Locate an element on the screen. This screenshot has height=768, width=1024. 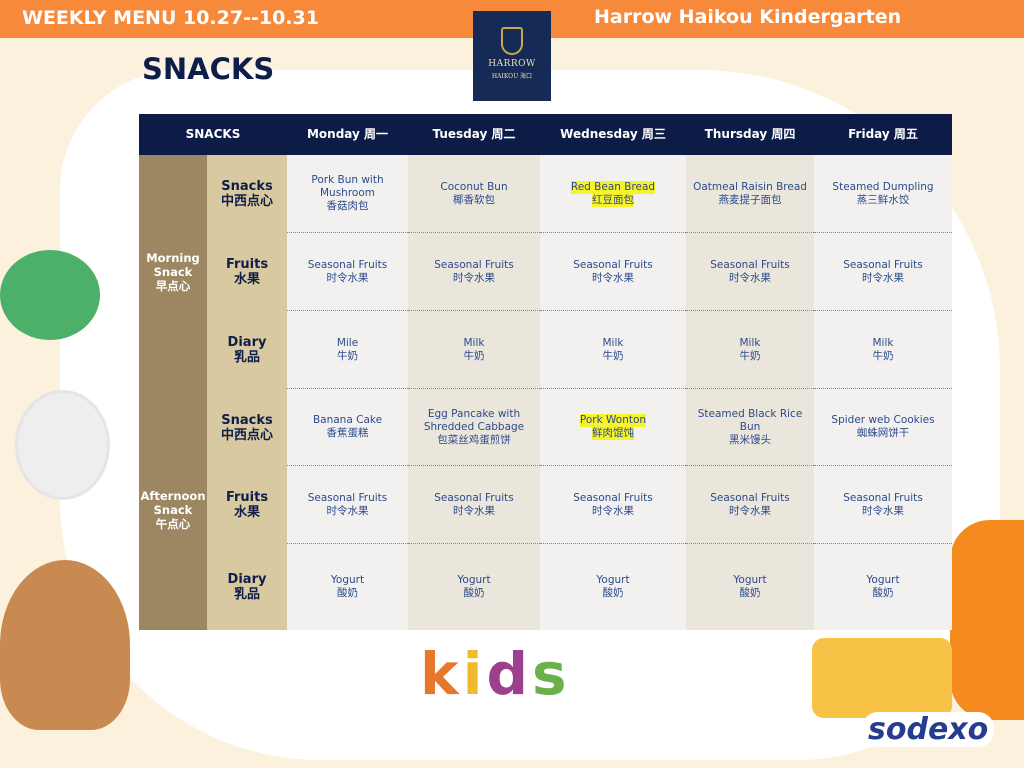
day-header: Friday 周五 is located at coordinates (883, 134).